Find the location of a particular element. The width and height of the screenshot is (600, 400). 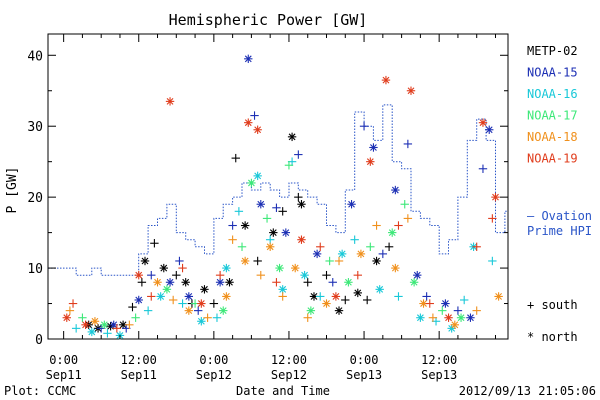

y-tick-label: 0 is located at coordinates (39, 340).